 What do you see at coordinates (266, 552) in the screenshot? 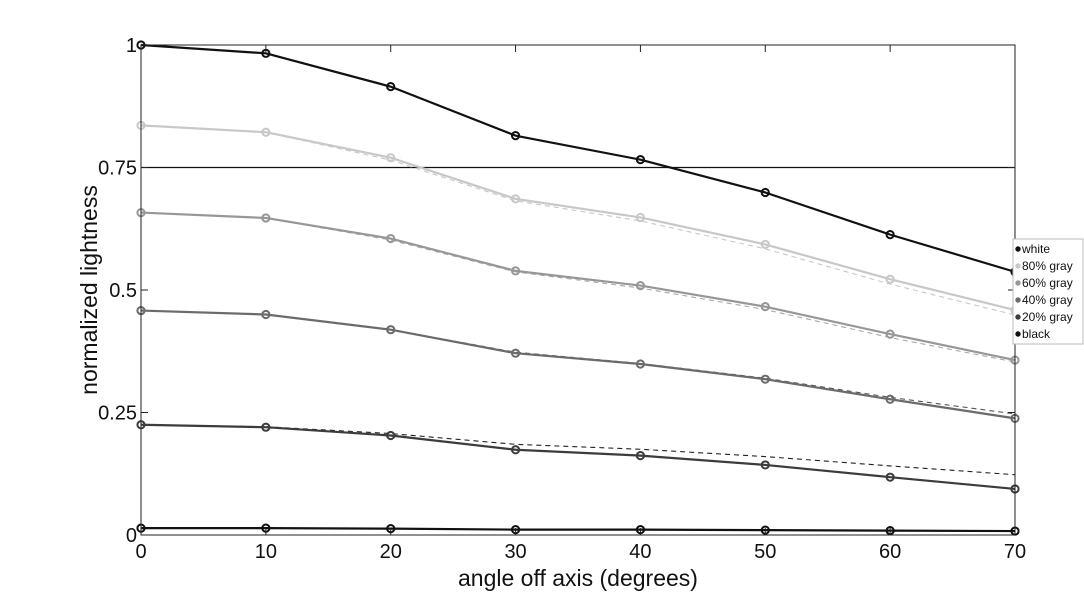
I see `x-tick-label: 10` at bounding box center [266, 552].